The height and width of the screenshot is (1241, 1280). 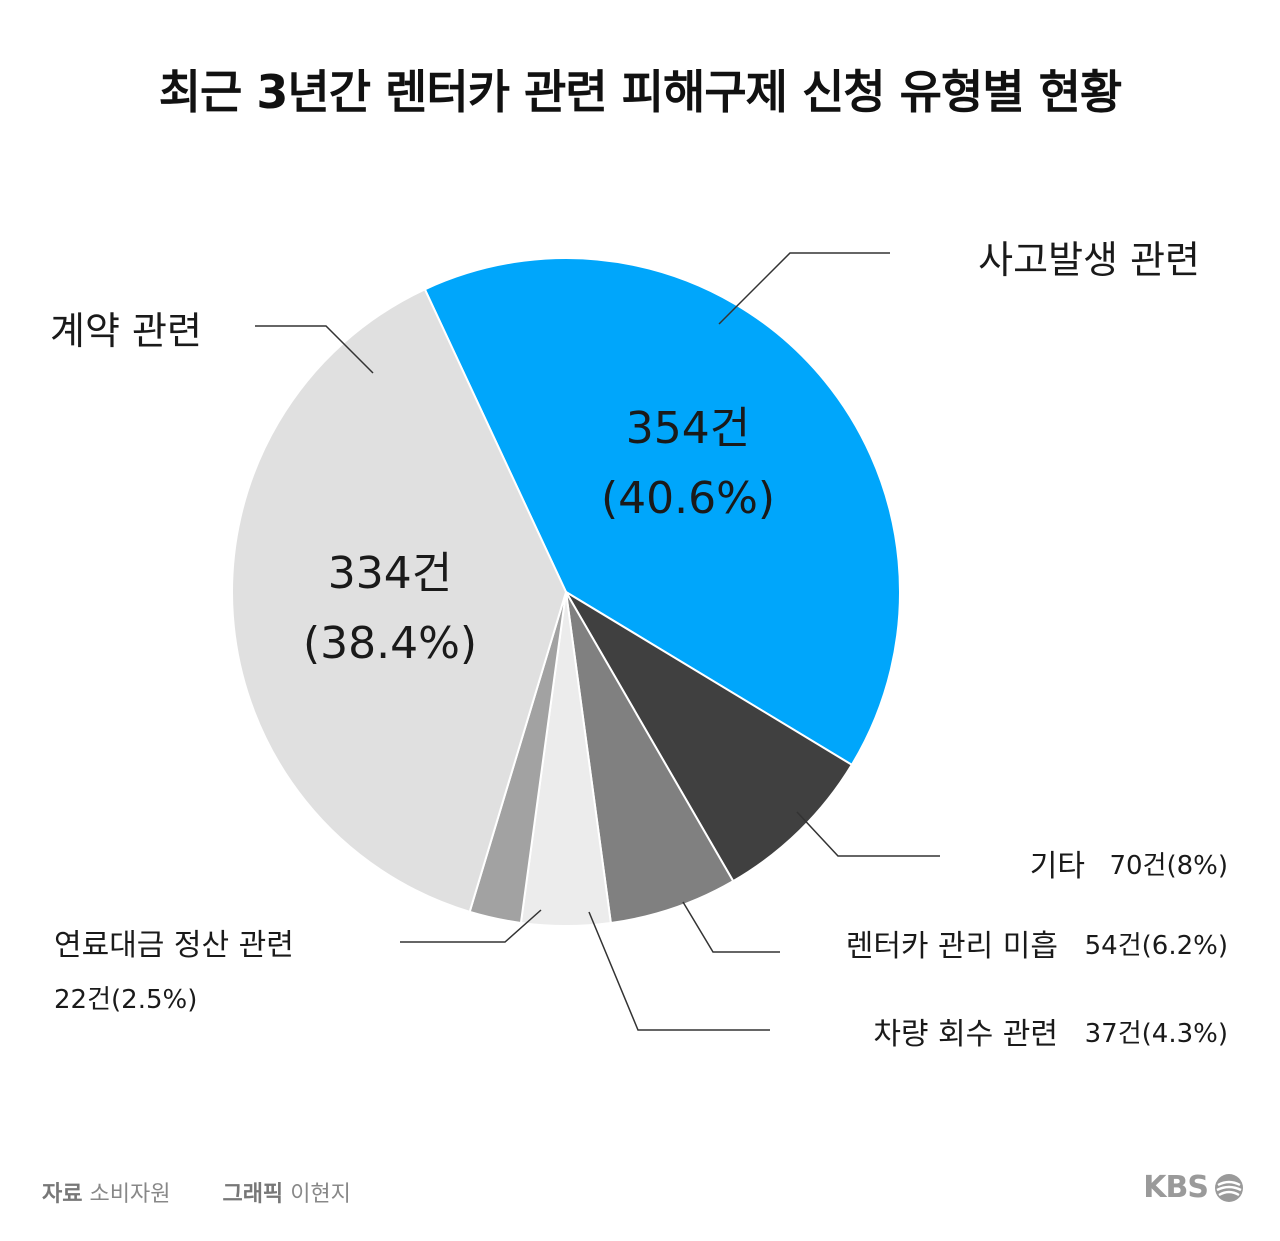 What do you see at coordinates (471, 926) in the screenshot?
I see `leader-line-fuel` at bounding box center [471, 926].